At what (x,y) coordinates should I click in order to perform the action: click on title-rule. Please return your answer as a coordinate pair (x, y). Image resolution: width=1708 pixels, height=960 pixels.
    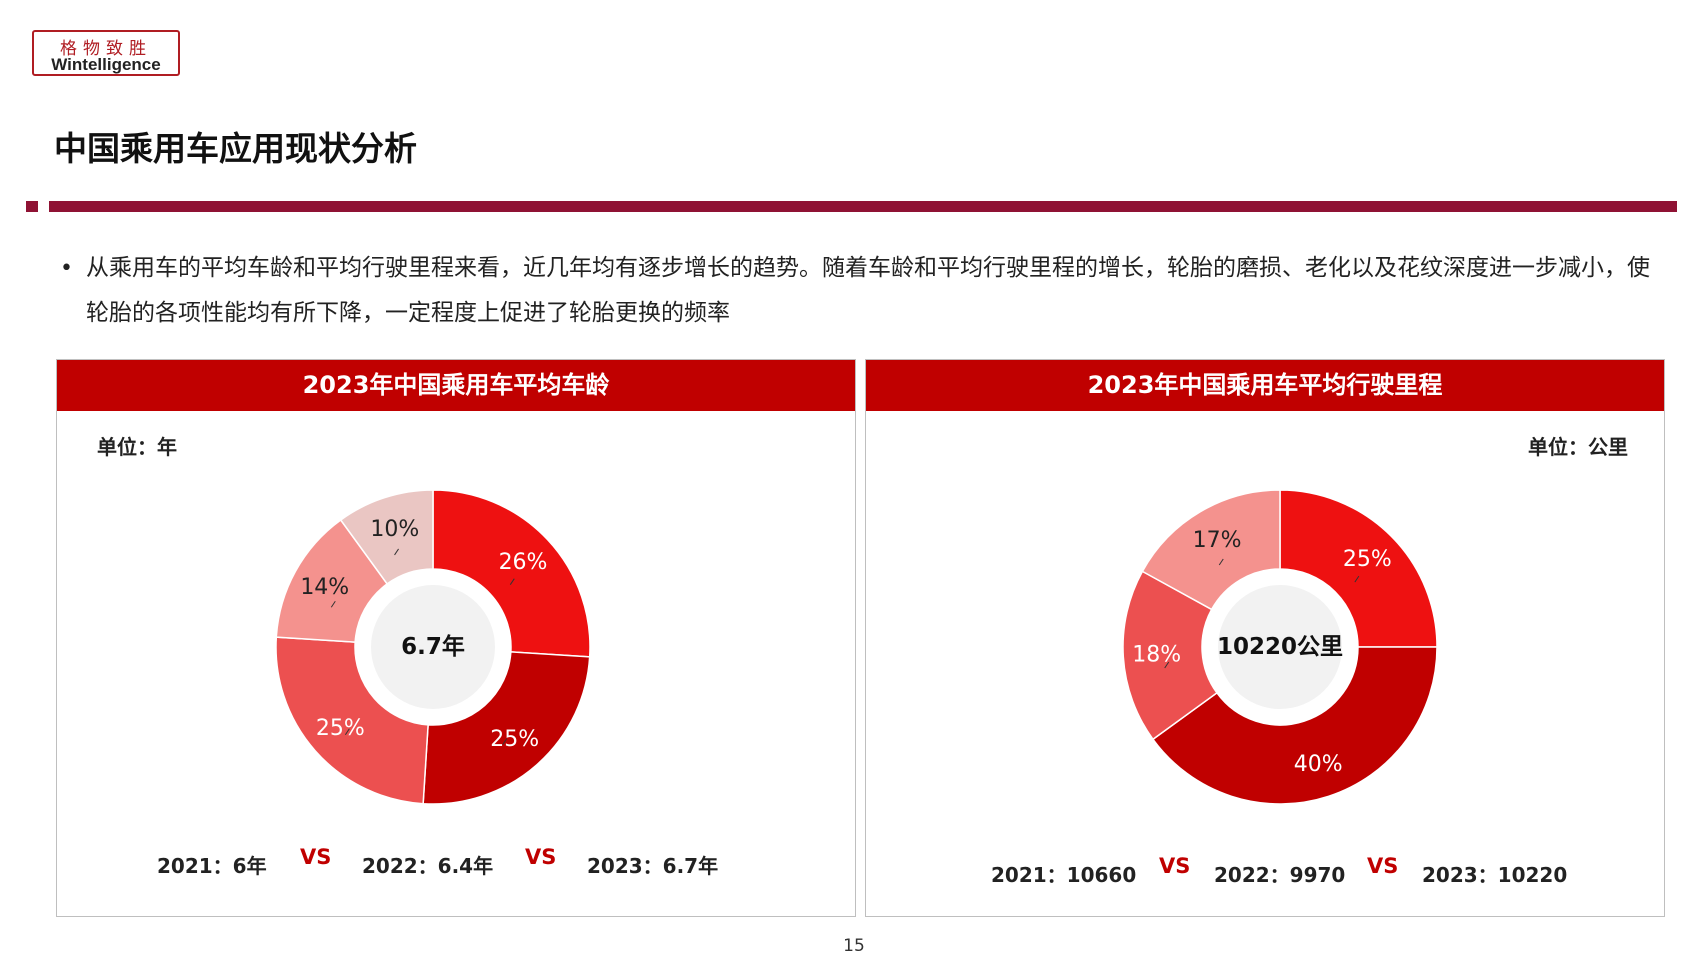
    Looking at the image, I should click on (863, 206).